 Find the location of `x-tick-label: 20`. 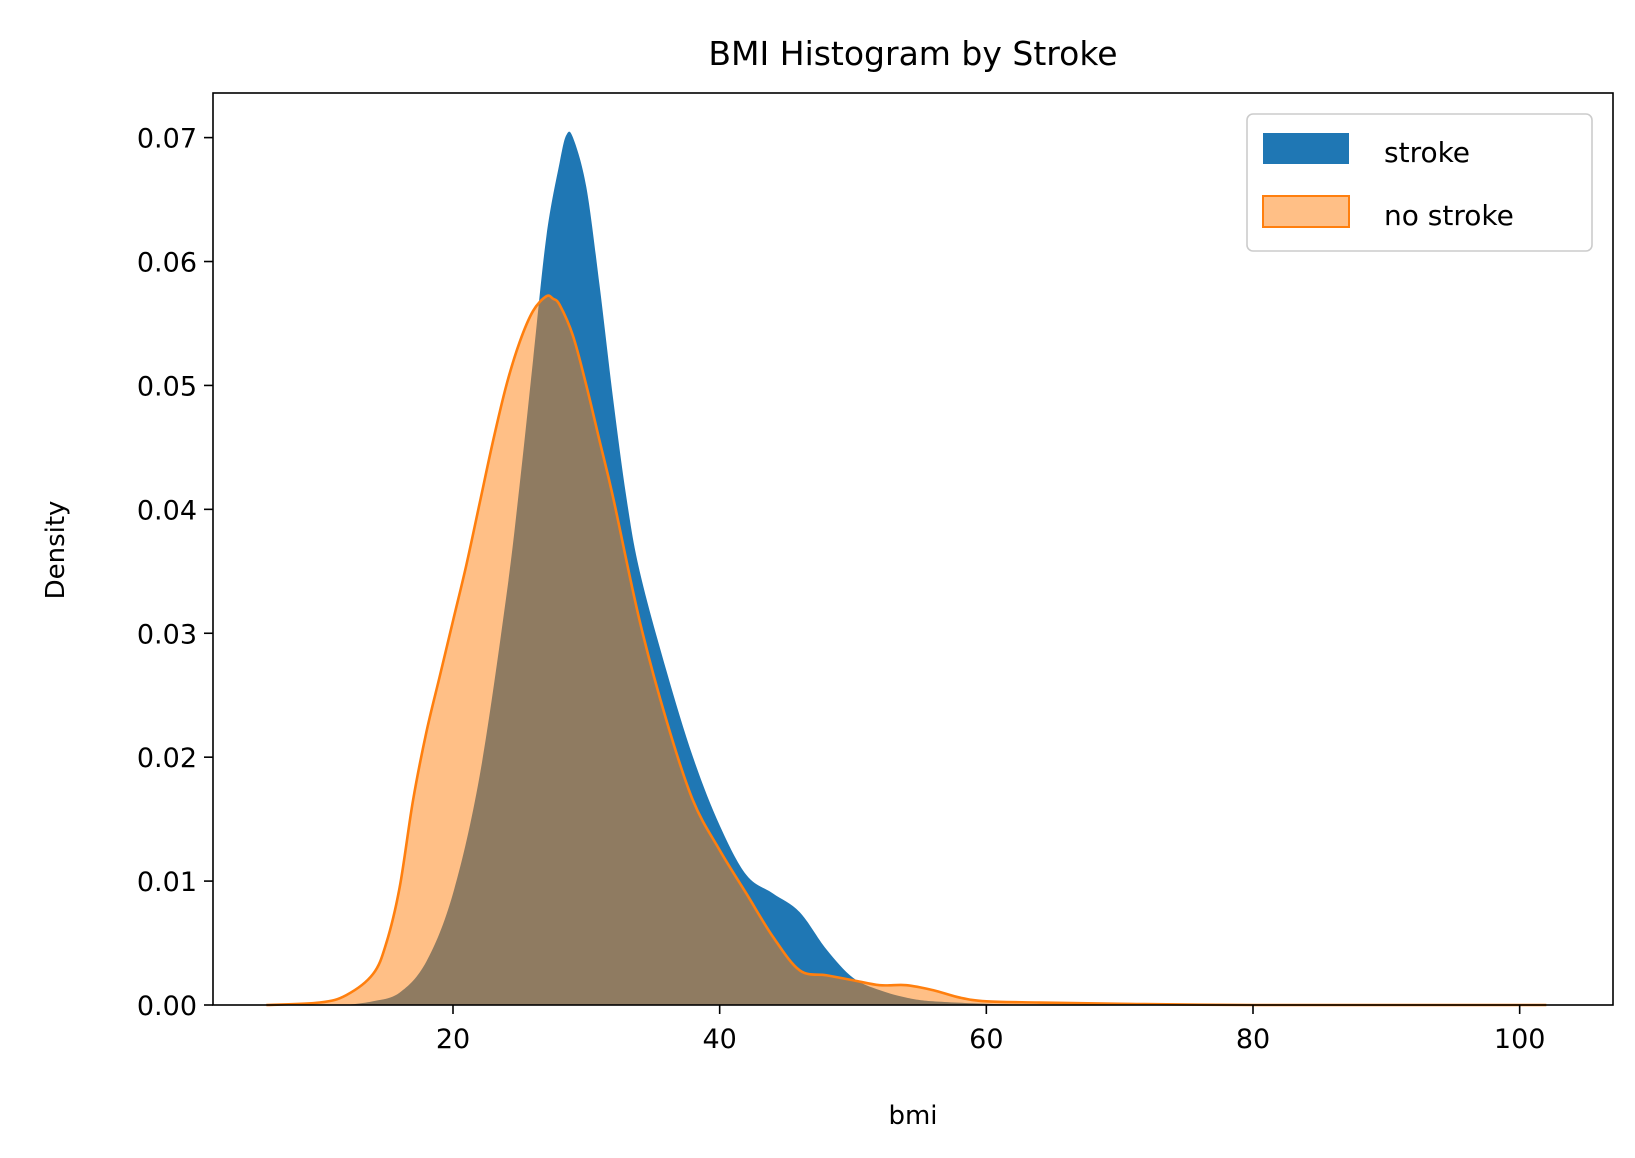

x-tick-label: 20 is located at coordinates (453, 1039).